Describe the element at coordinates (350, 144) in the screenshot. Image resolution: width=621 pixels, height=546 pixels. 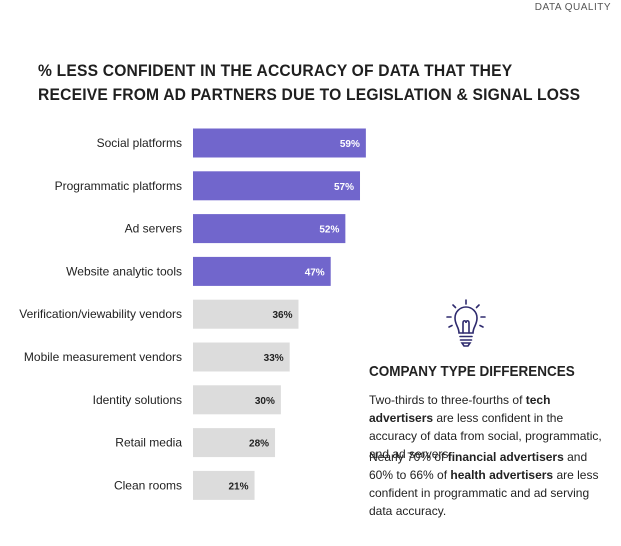
I see `value-label: 59%` at that location.